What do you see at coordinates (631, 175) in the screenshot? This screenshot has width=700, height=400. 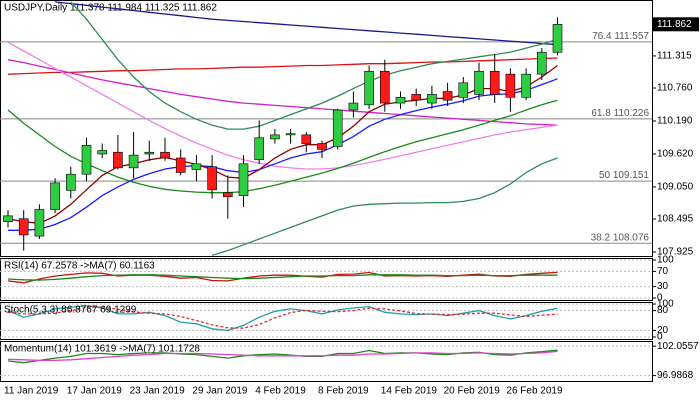 I see `fib-price: 109.151` at bounding box center [631, 175].